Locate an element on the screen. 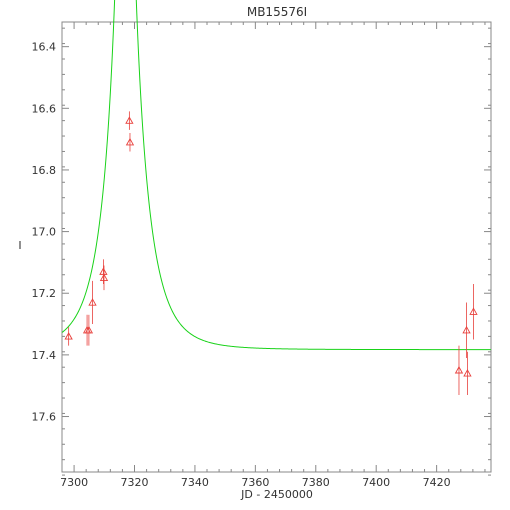  y-tick-label: 17.6 is located at coordinates (44, 417).